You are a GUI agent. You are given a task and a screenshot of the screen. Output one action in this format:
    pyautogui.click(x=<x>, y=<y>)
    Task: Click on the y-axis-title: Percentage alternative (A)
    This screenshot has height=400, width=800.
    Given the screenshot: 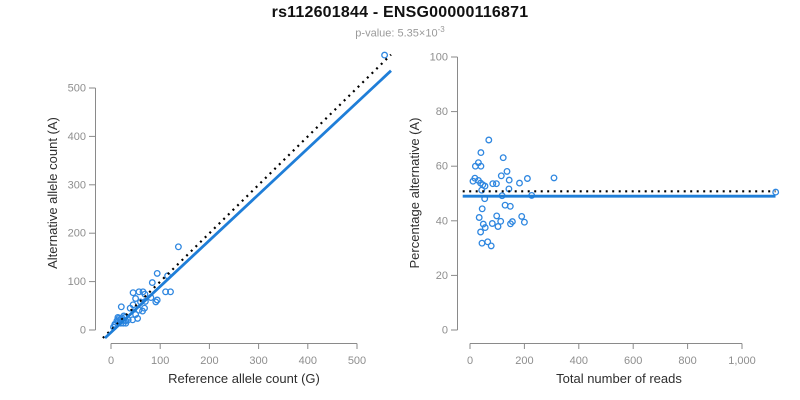 What is the action you would take?
    pyautogui.click(x=414, y=192)
    